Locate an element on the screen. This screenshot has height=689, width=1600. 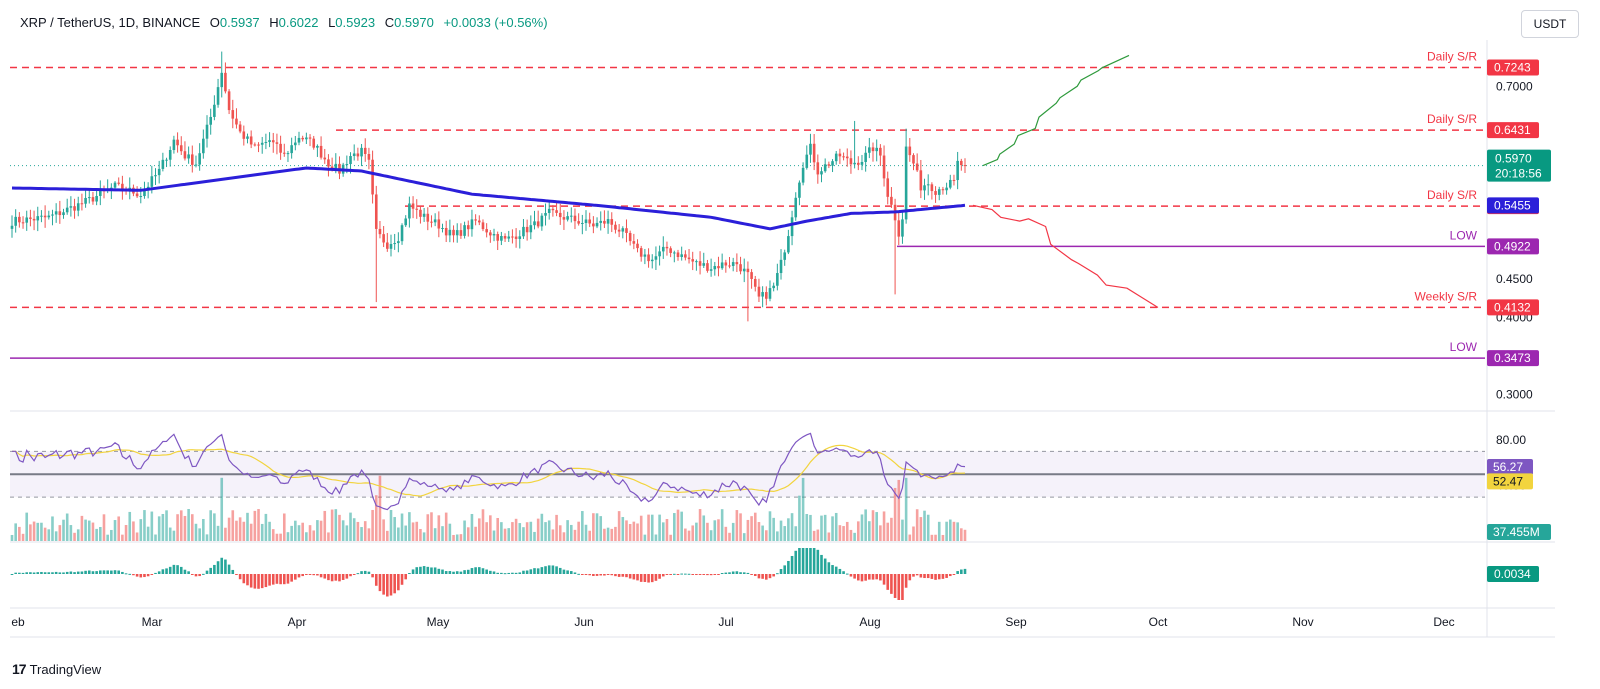
time-axis-label: Aug is located at coordinates (869, 622).